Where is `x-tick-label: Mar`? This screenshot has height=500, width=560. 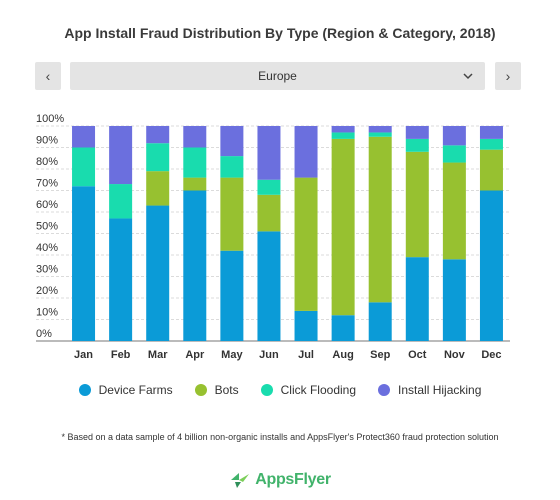
x-tick-label: Mar is located at coordinates (158, 355).